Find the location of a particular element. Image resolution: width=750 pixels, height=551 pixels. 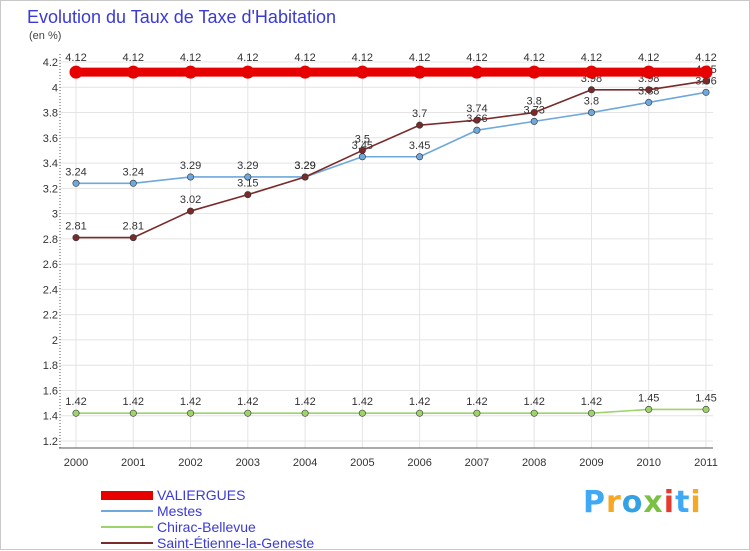

x-tick-label: 2007 is located at coordinates (477, 463).